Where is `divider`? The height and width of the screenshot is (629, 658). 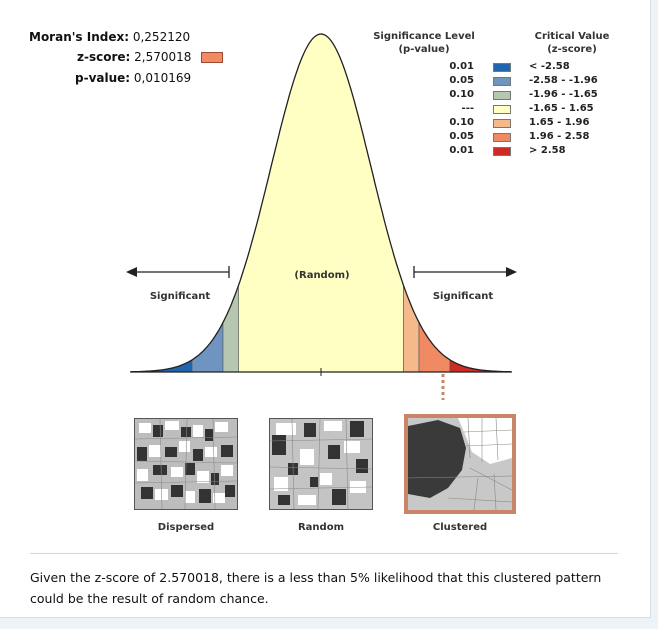 divider is located at coordinates (324, 553).